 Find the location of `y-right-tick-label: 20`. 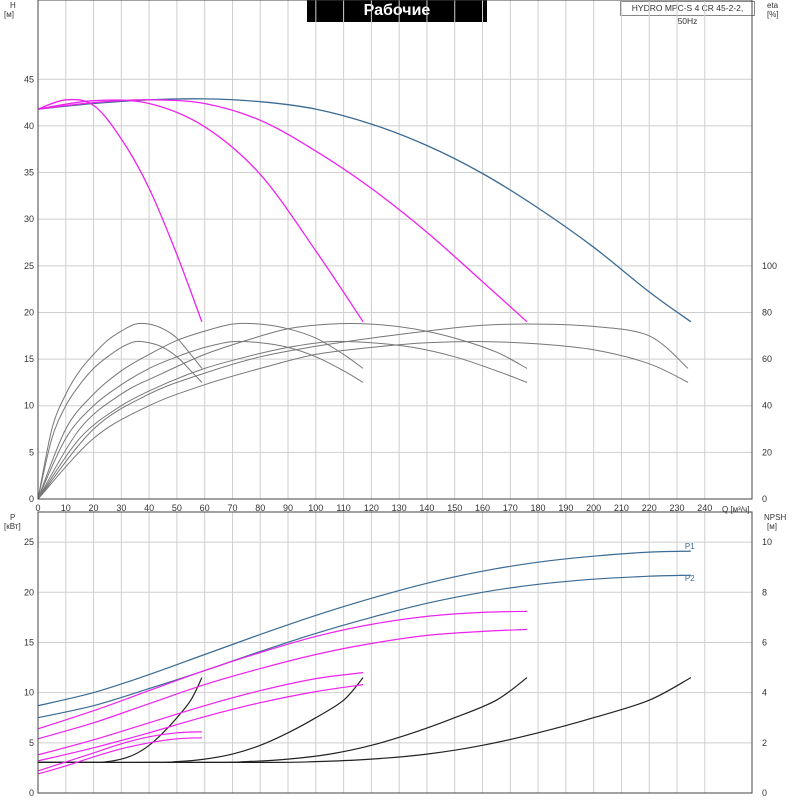

y-right-tick-label: 20 is located at coordinates (767, 452).